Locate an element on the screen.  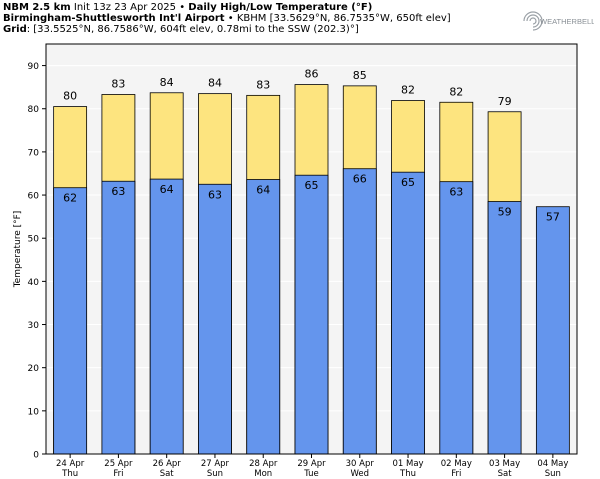
logo-text: WEATHERBELL is located at coordinates (567, 21).